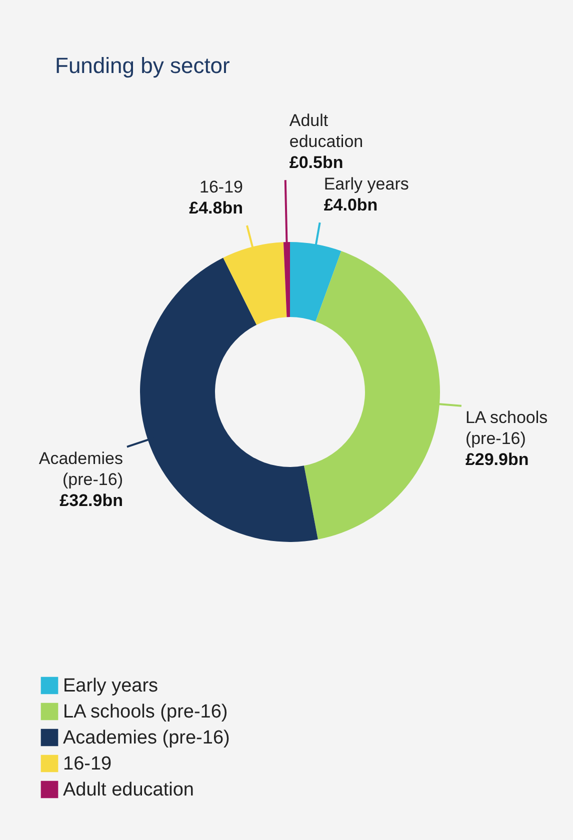 This screenshot has height=840, width=573. I want to click on legend-label: Early years, so click(110, 686).